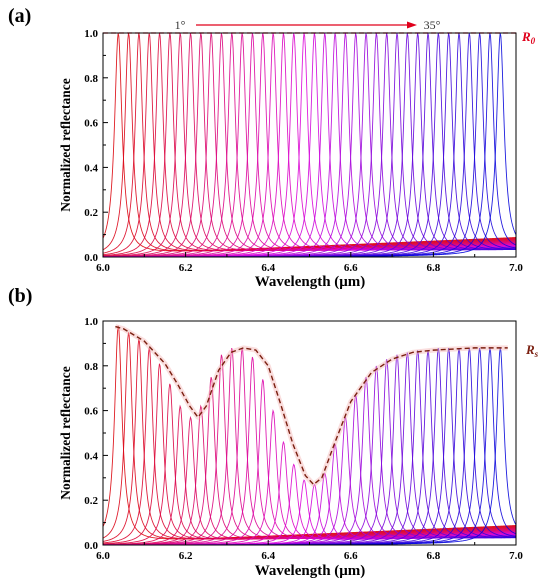 The height and width of the screenshot is (585, 550). I want to click on reference-label-b: Rs, so click(532, 350).